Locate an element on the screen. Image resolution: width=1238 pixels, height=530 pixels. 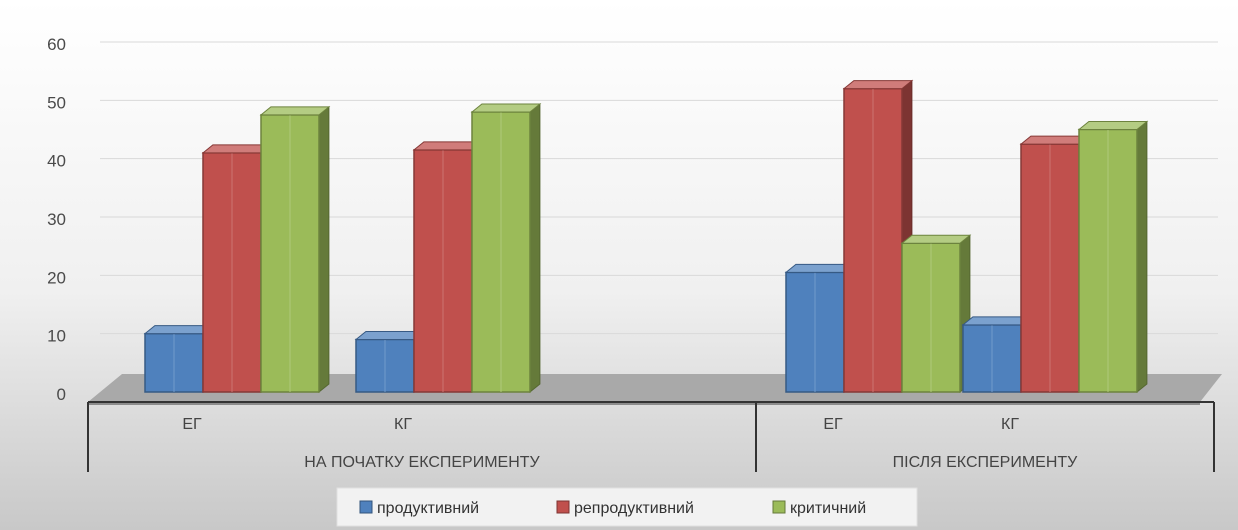
y-tick-label: 50 is located at coordinates (56, 102).